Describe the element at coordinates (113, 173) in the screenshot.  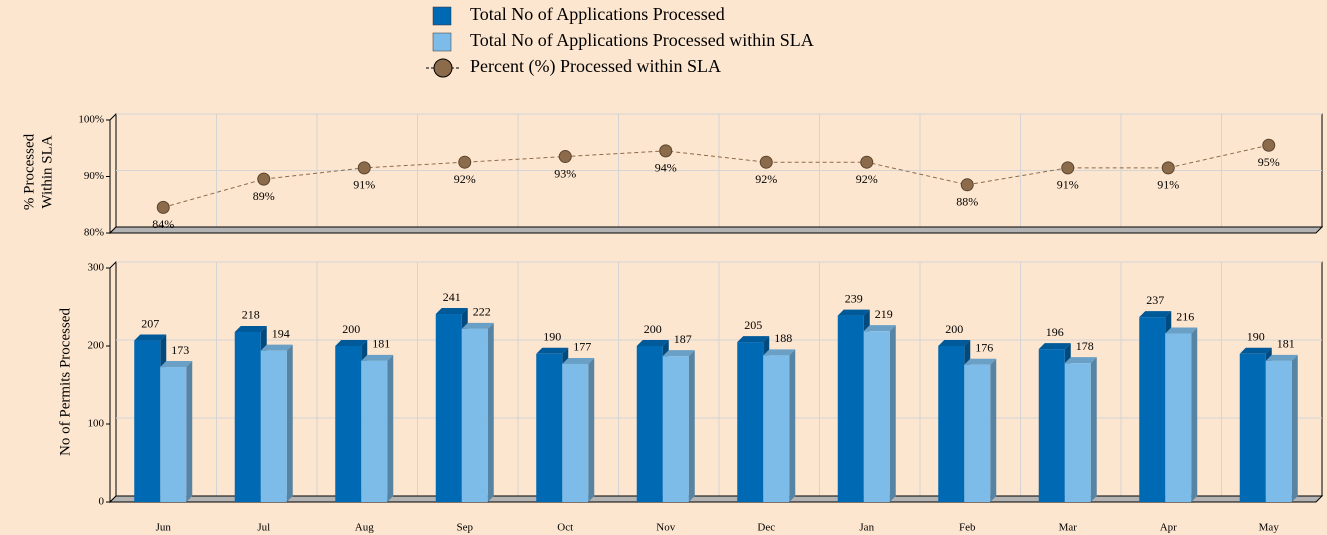
I see `plot-wall` at that location.